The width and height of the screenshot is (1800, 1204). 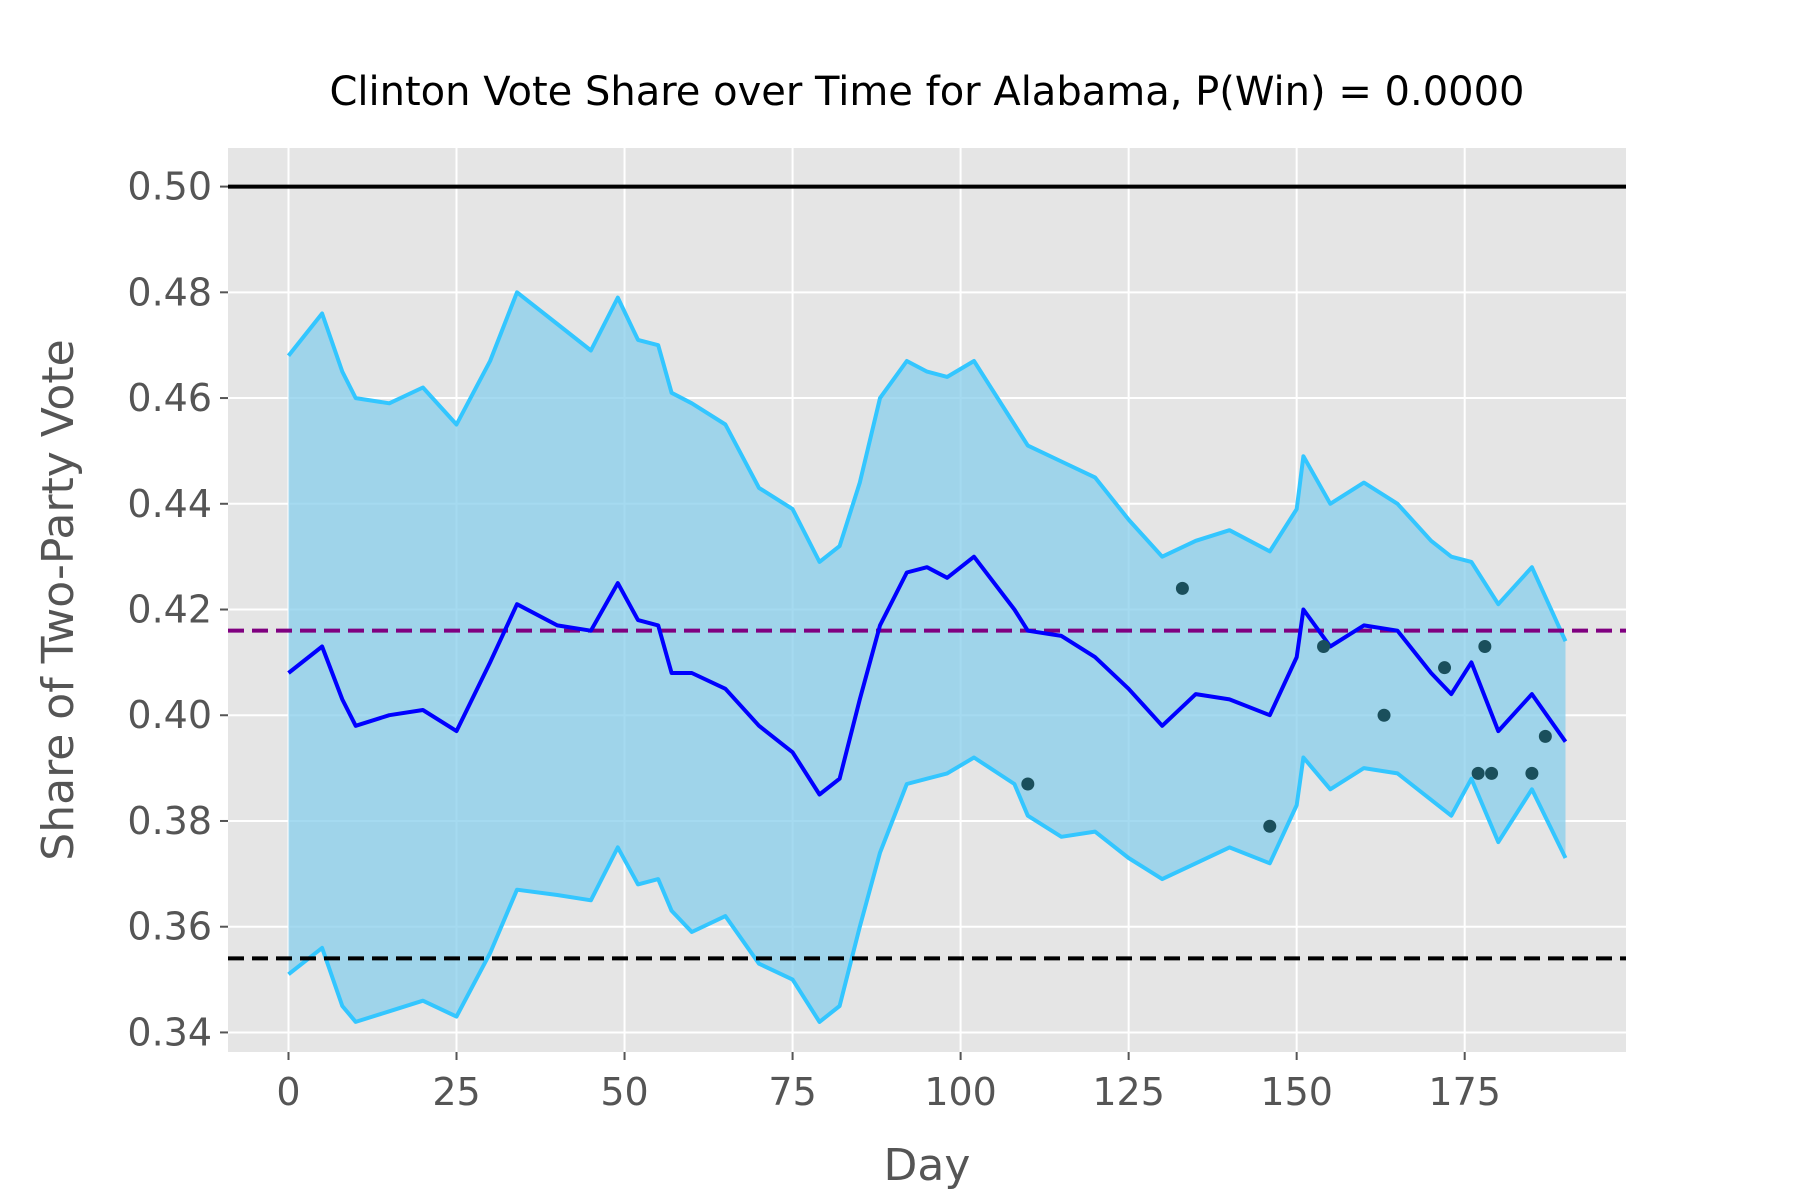 What do you see at coordinates (624, 1092) in the screenshot?
I see `x-tick-label: 50` at bounding box center [624, 1092].